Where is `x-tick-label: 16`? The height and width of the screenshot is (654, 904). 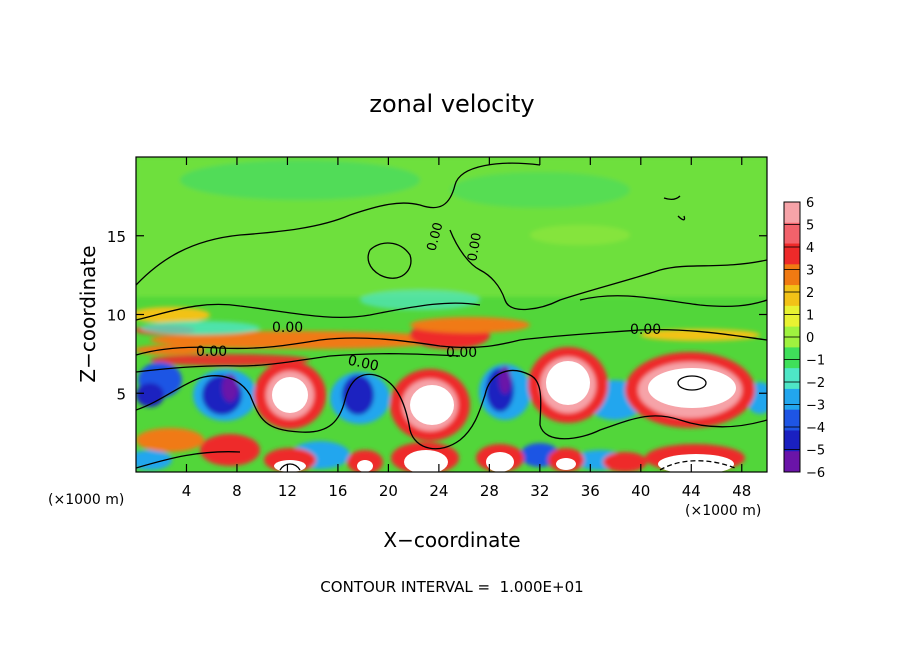
x-tick-label: 16 is located at coordinates (337, 491).